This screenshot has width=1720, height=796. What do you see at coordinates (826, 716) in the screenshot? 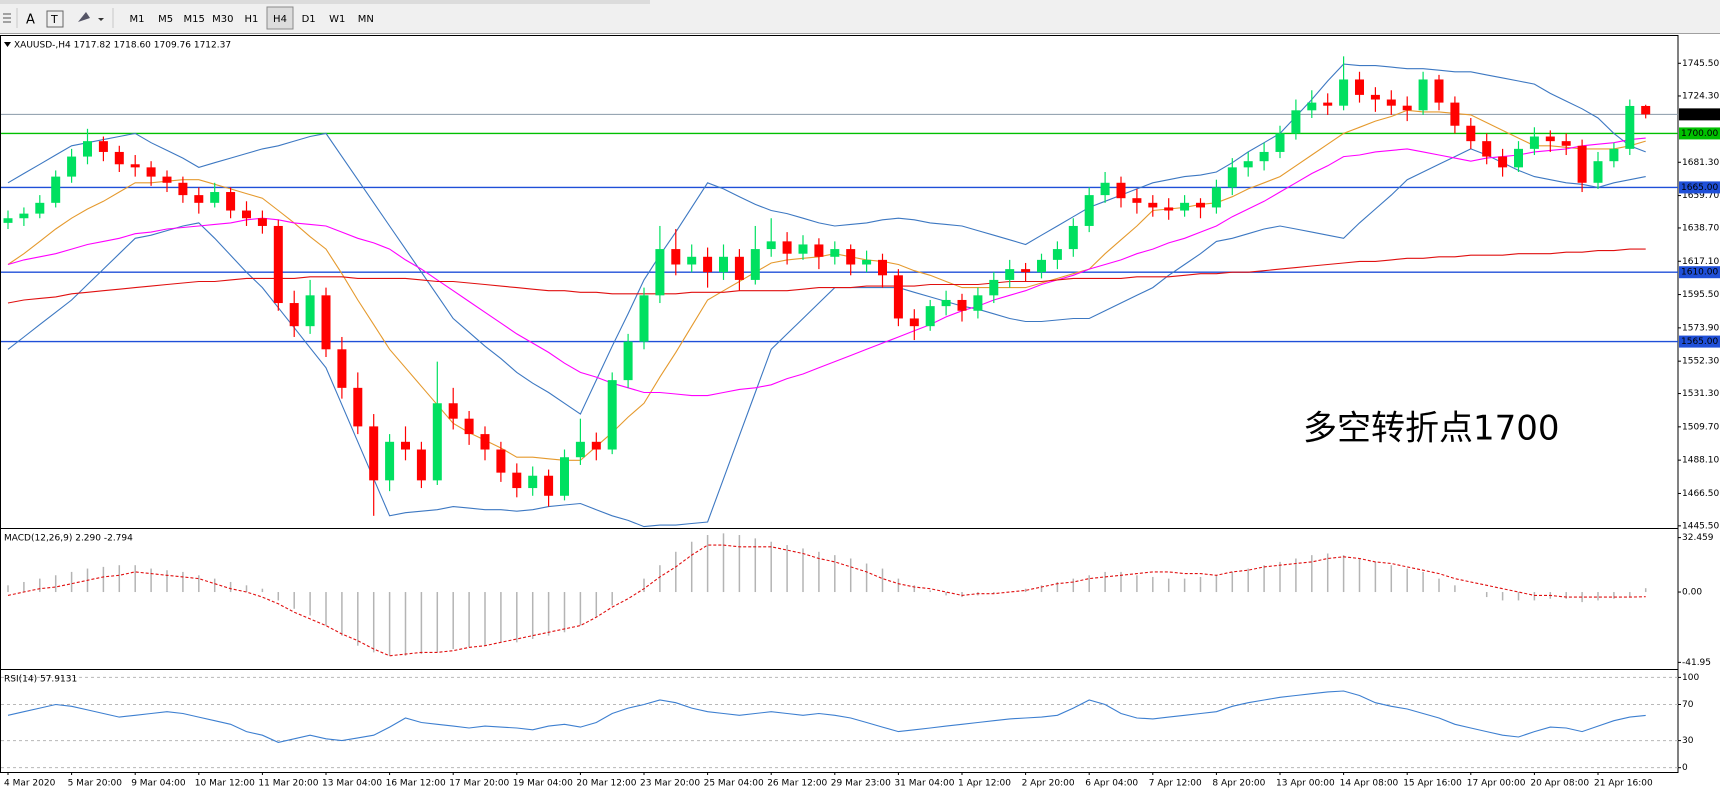
I see `plot-clip` at bounding box center [826, 716].